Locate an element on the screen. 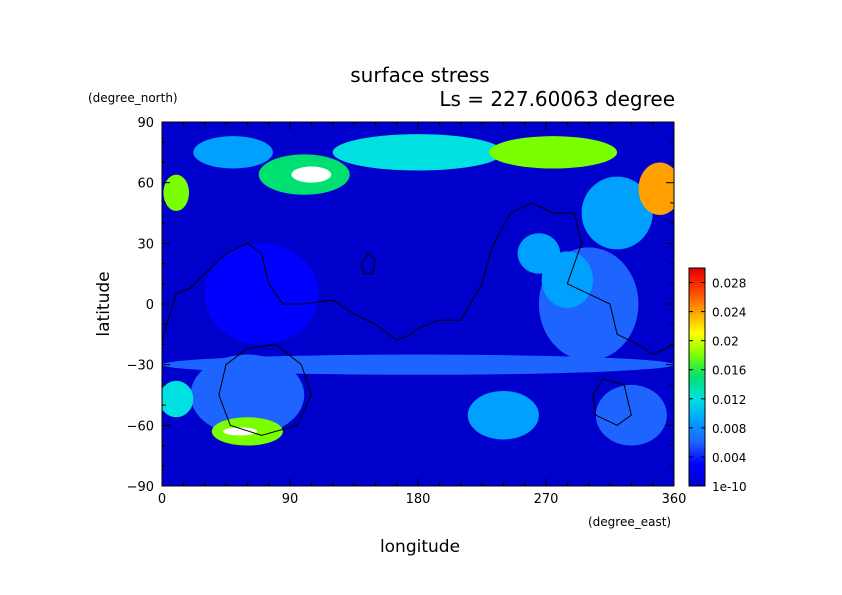  colorbar-label: 1e-10 is located at coordinates (729, 487).